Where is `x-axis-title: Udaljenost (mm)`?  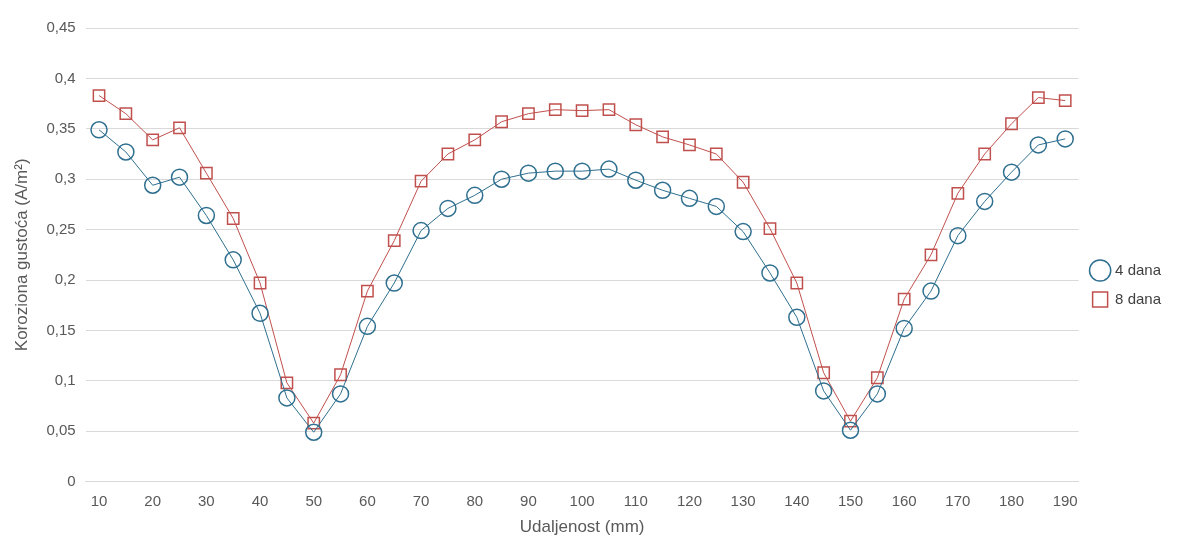 x-axis-title: Udaljenost (mm) is located at coordinates (582, 527).